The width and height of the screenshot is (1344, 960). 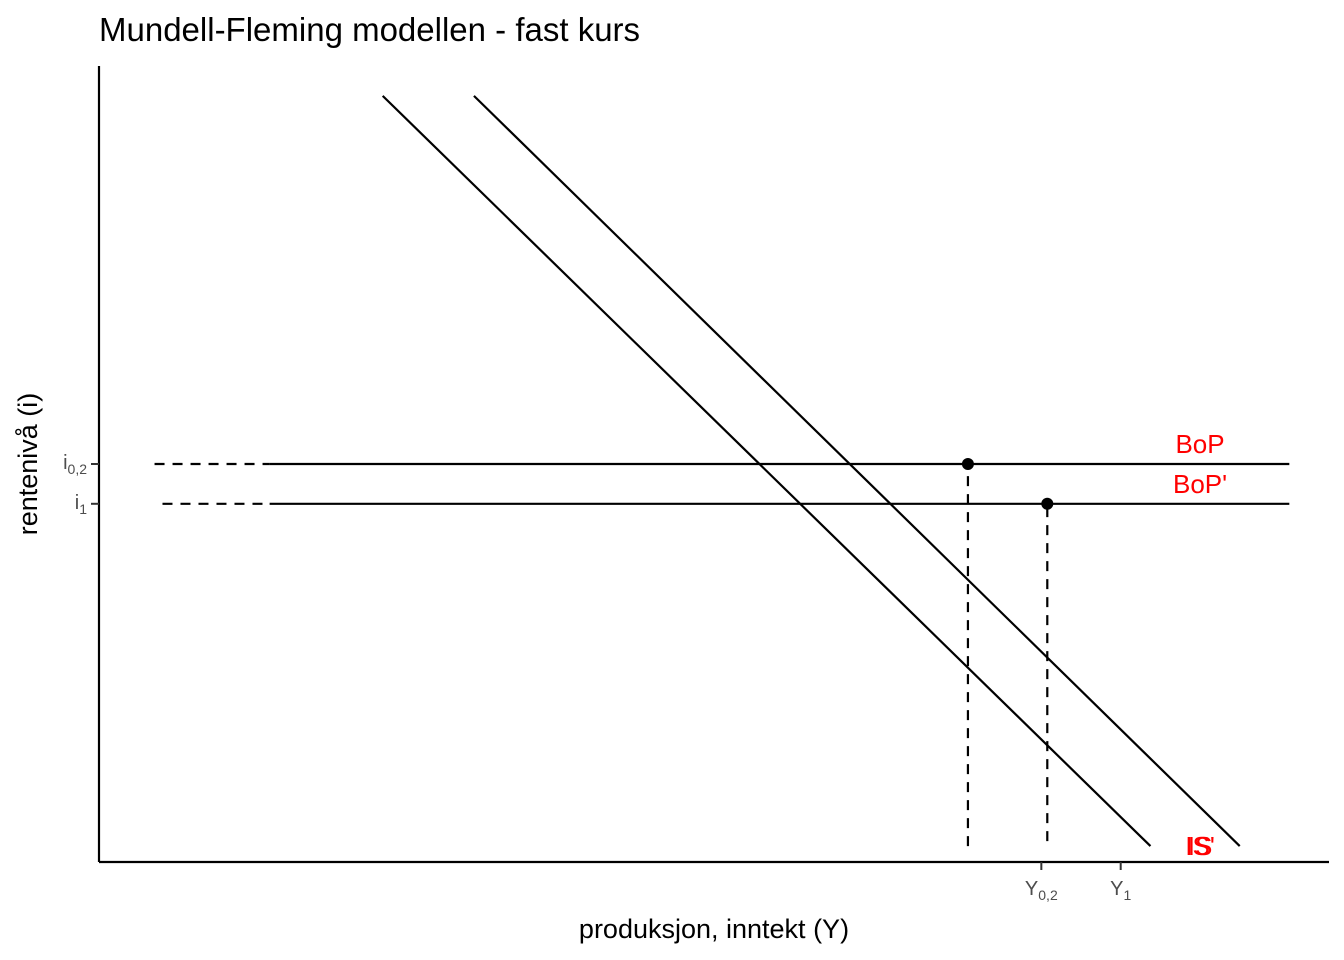 I want to click on x-axis-title: produksjon, inntekt (Y), so click(x=714, y=929).